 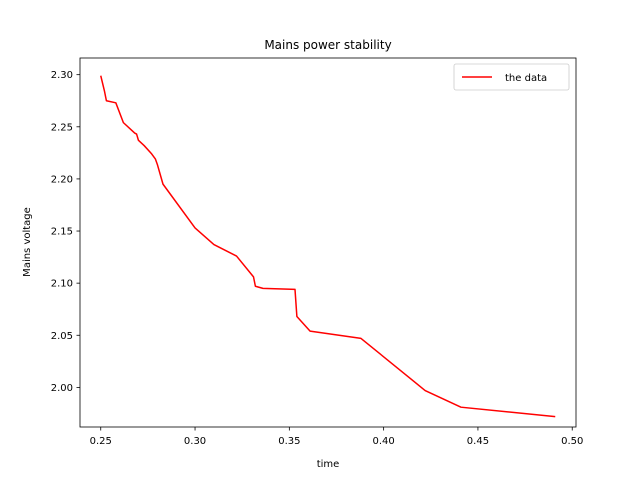 What do you see at coordinates (327, 45) in the screenshot?
I see `chart-title: Mains power stability` at bounding box center [327, 45].